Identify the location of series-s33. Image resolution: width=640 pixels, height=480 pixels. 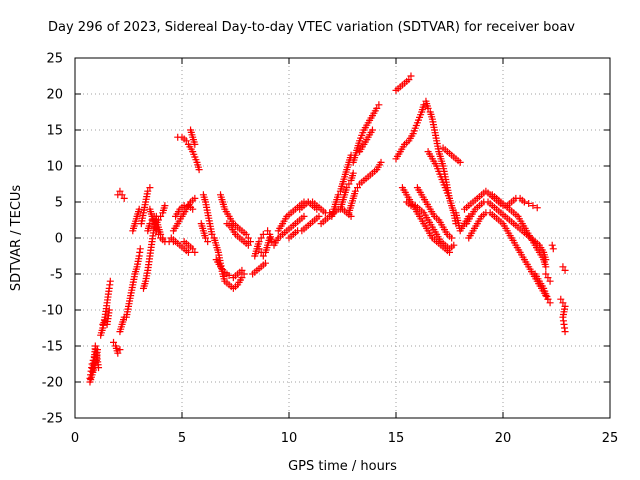
(289, 230).